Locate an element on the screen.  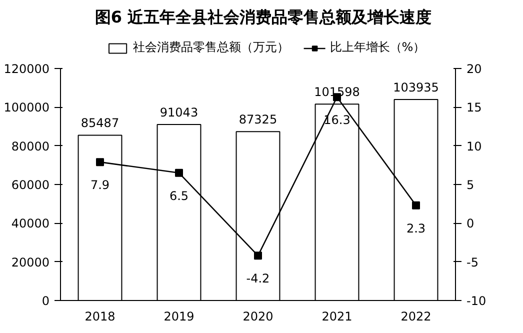
data-label: 85487 is located at coordinates (100, 123).